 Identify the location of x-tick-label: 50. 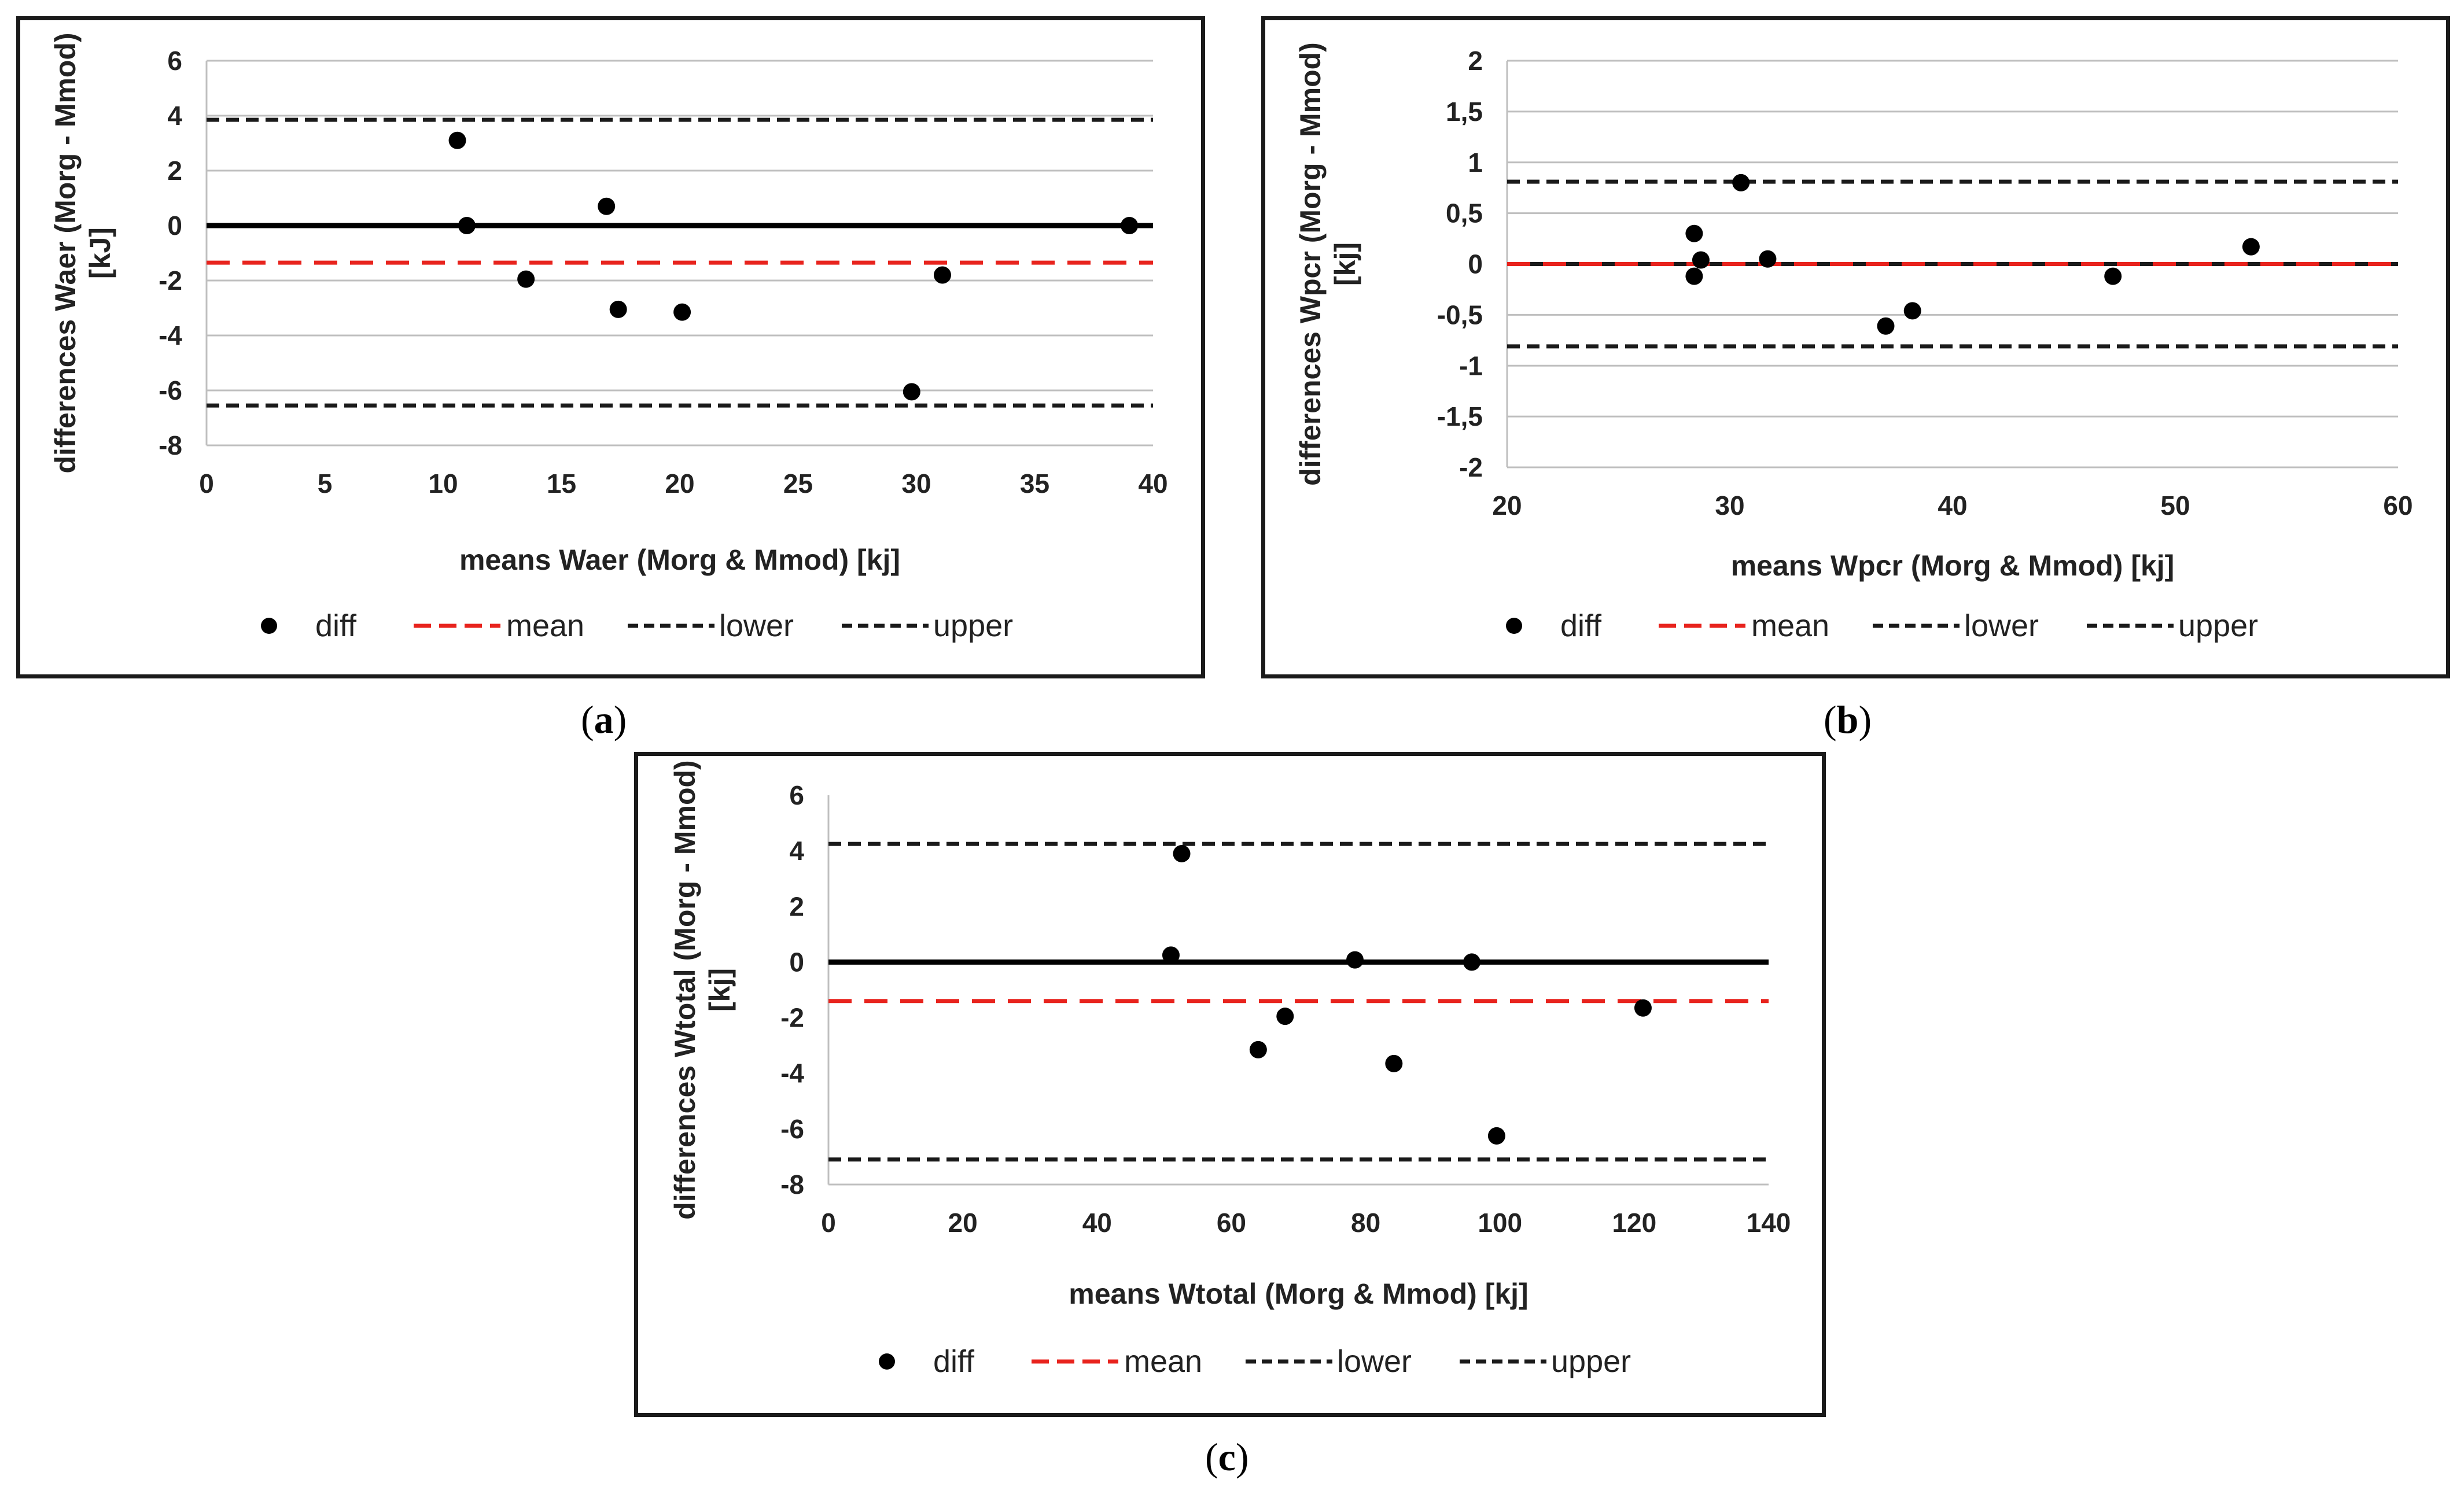
(2175, 505).